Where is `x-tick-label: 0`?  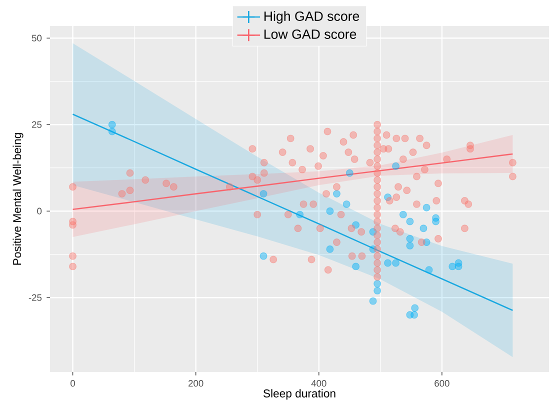
x-tick-label: 0 is located at coordinates (73, 383).